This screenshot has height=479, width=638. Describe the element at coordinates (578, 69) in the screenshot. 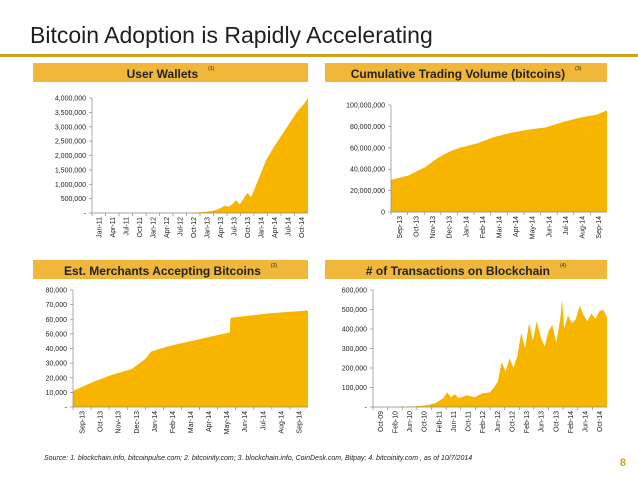

I see `footnote-marker: (3)` at that location.